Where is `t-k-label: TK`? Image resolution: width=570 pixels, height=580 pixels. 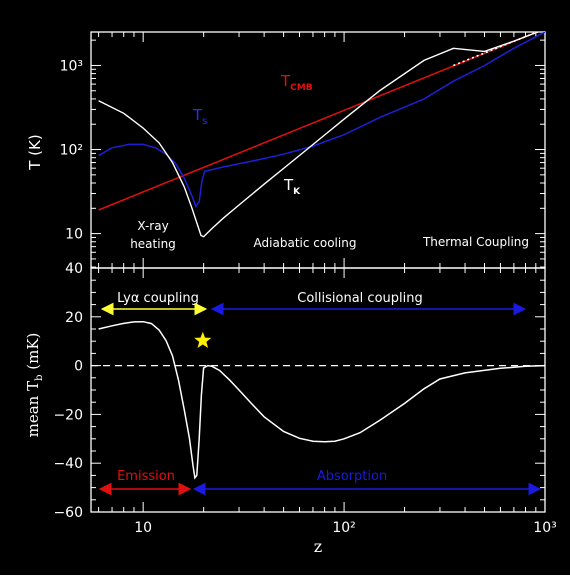
t-k-label: TK is located at coordinates (292, 186).